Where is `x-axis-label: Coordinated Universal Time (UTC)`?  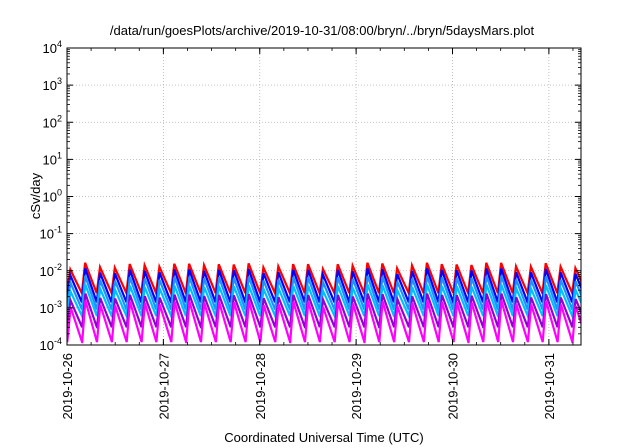 x-axis-label: Coordinated Universal Time (UTC) is located at coordinates (323, 437).